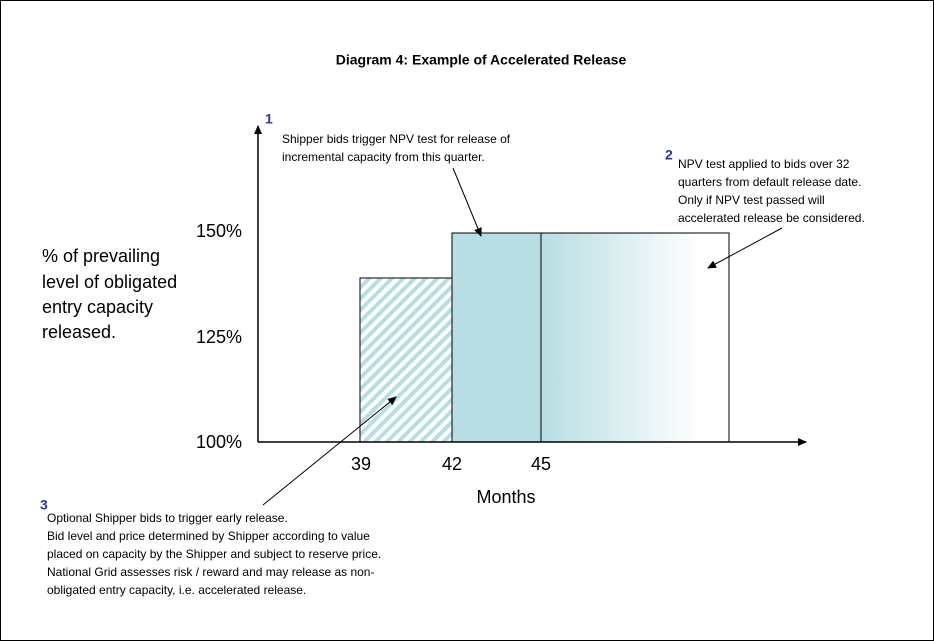 The width and height of the screenshot is (934, 641). What do you see at coordinates (361, 464) in the screenshot?
I see `x-tick-label: 39` at bounding box center [361, 464].